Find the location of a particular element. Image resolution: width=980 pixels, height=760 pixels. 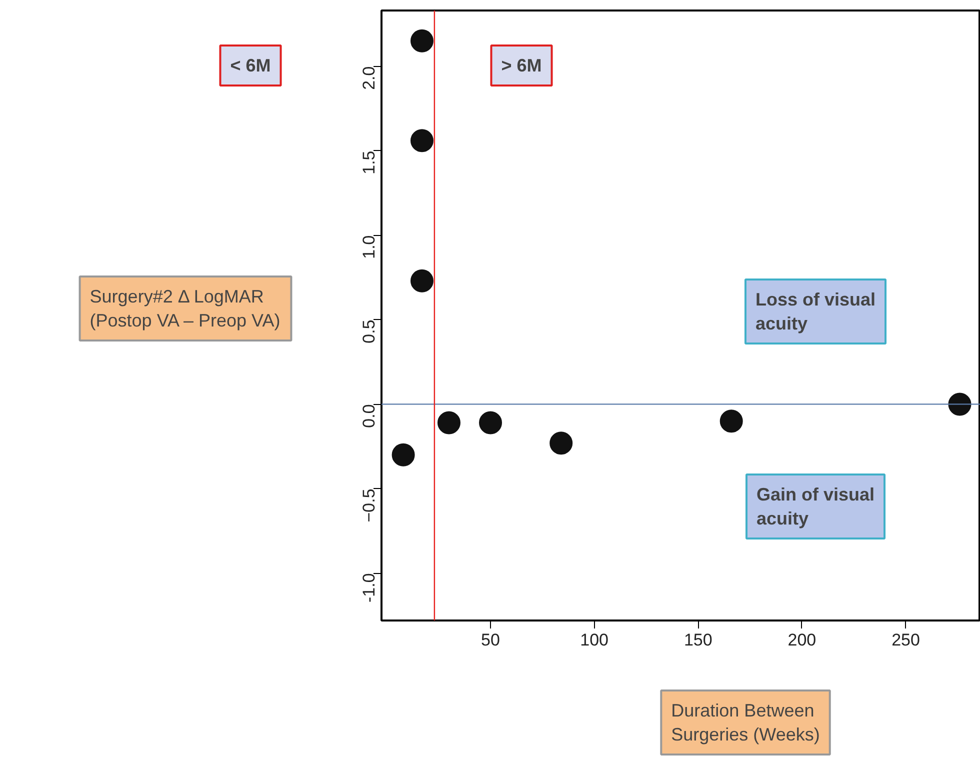

x-tick-label: 150 is located at coordinates (698, 640).